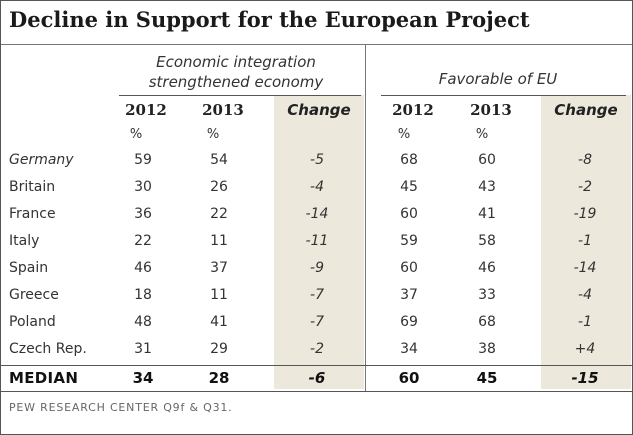 This screenshot has height=435, width=633. What do you see at coordinates (319, 110) in the screenshot?
I see `col-change-econ: Change` at bounding box center [319, 110].